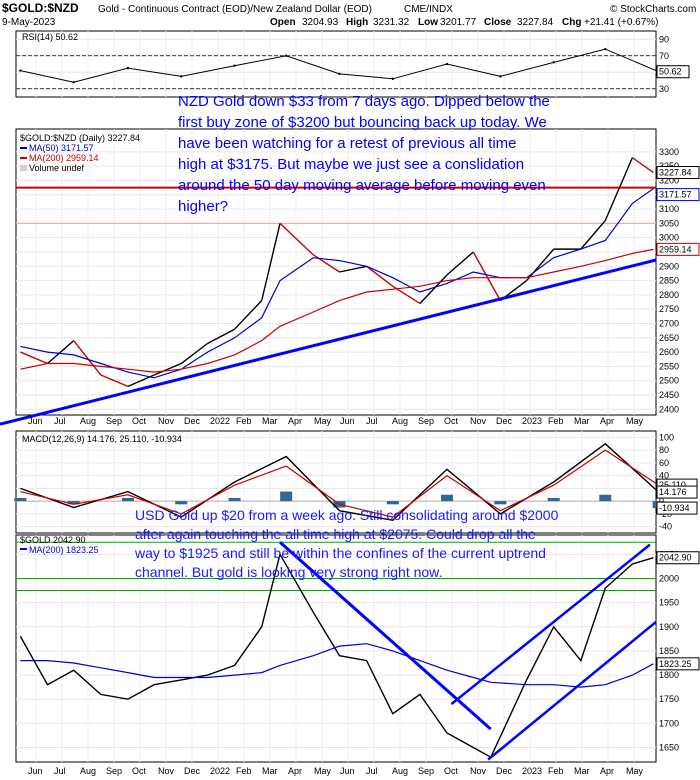 Image resolution: width=700 pixels, height=780 pixels. Describe the element at coordinates (664, 89) in the screenshot. I see `y-tick-label: 30` at that location.